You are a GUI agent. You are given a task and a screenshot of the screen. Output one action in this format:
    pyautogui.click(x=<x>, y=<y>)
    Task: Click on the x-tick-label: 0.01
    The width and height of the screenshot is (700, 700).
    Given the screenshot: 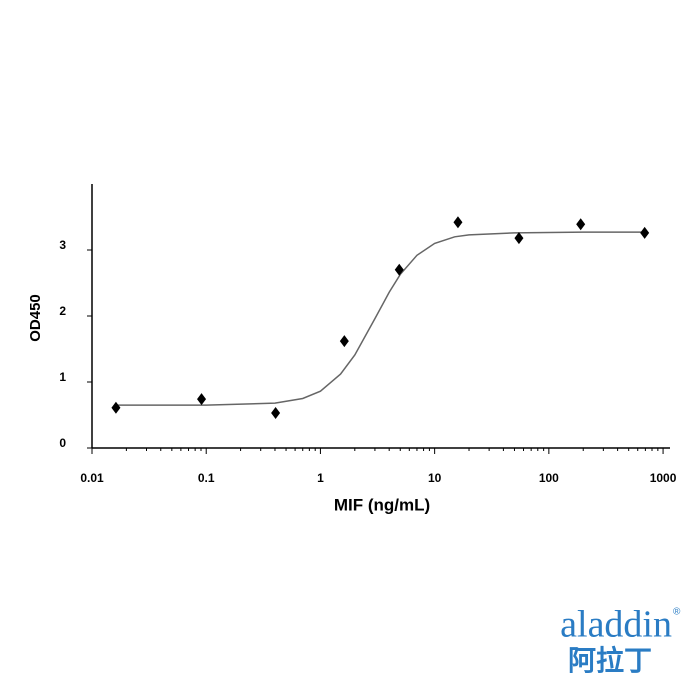 What is the action you would take?
    pyautogui.click(x=92, y=478)
    